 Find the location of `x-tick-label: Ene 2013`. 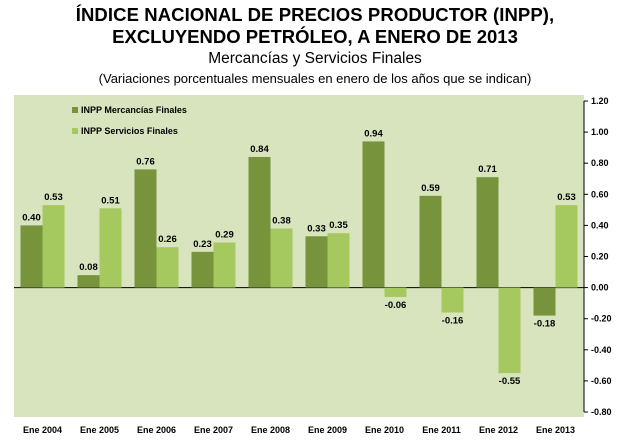

x-tick-label: Ene 2013 is located at coordinates (555, 430).